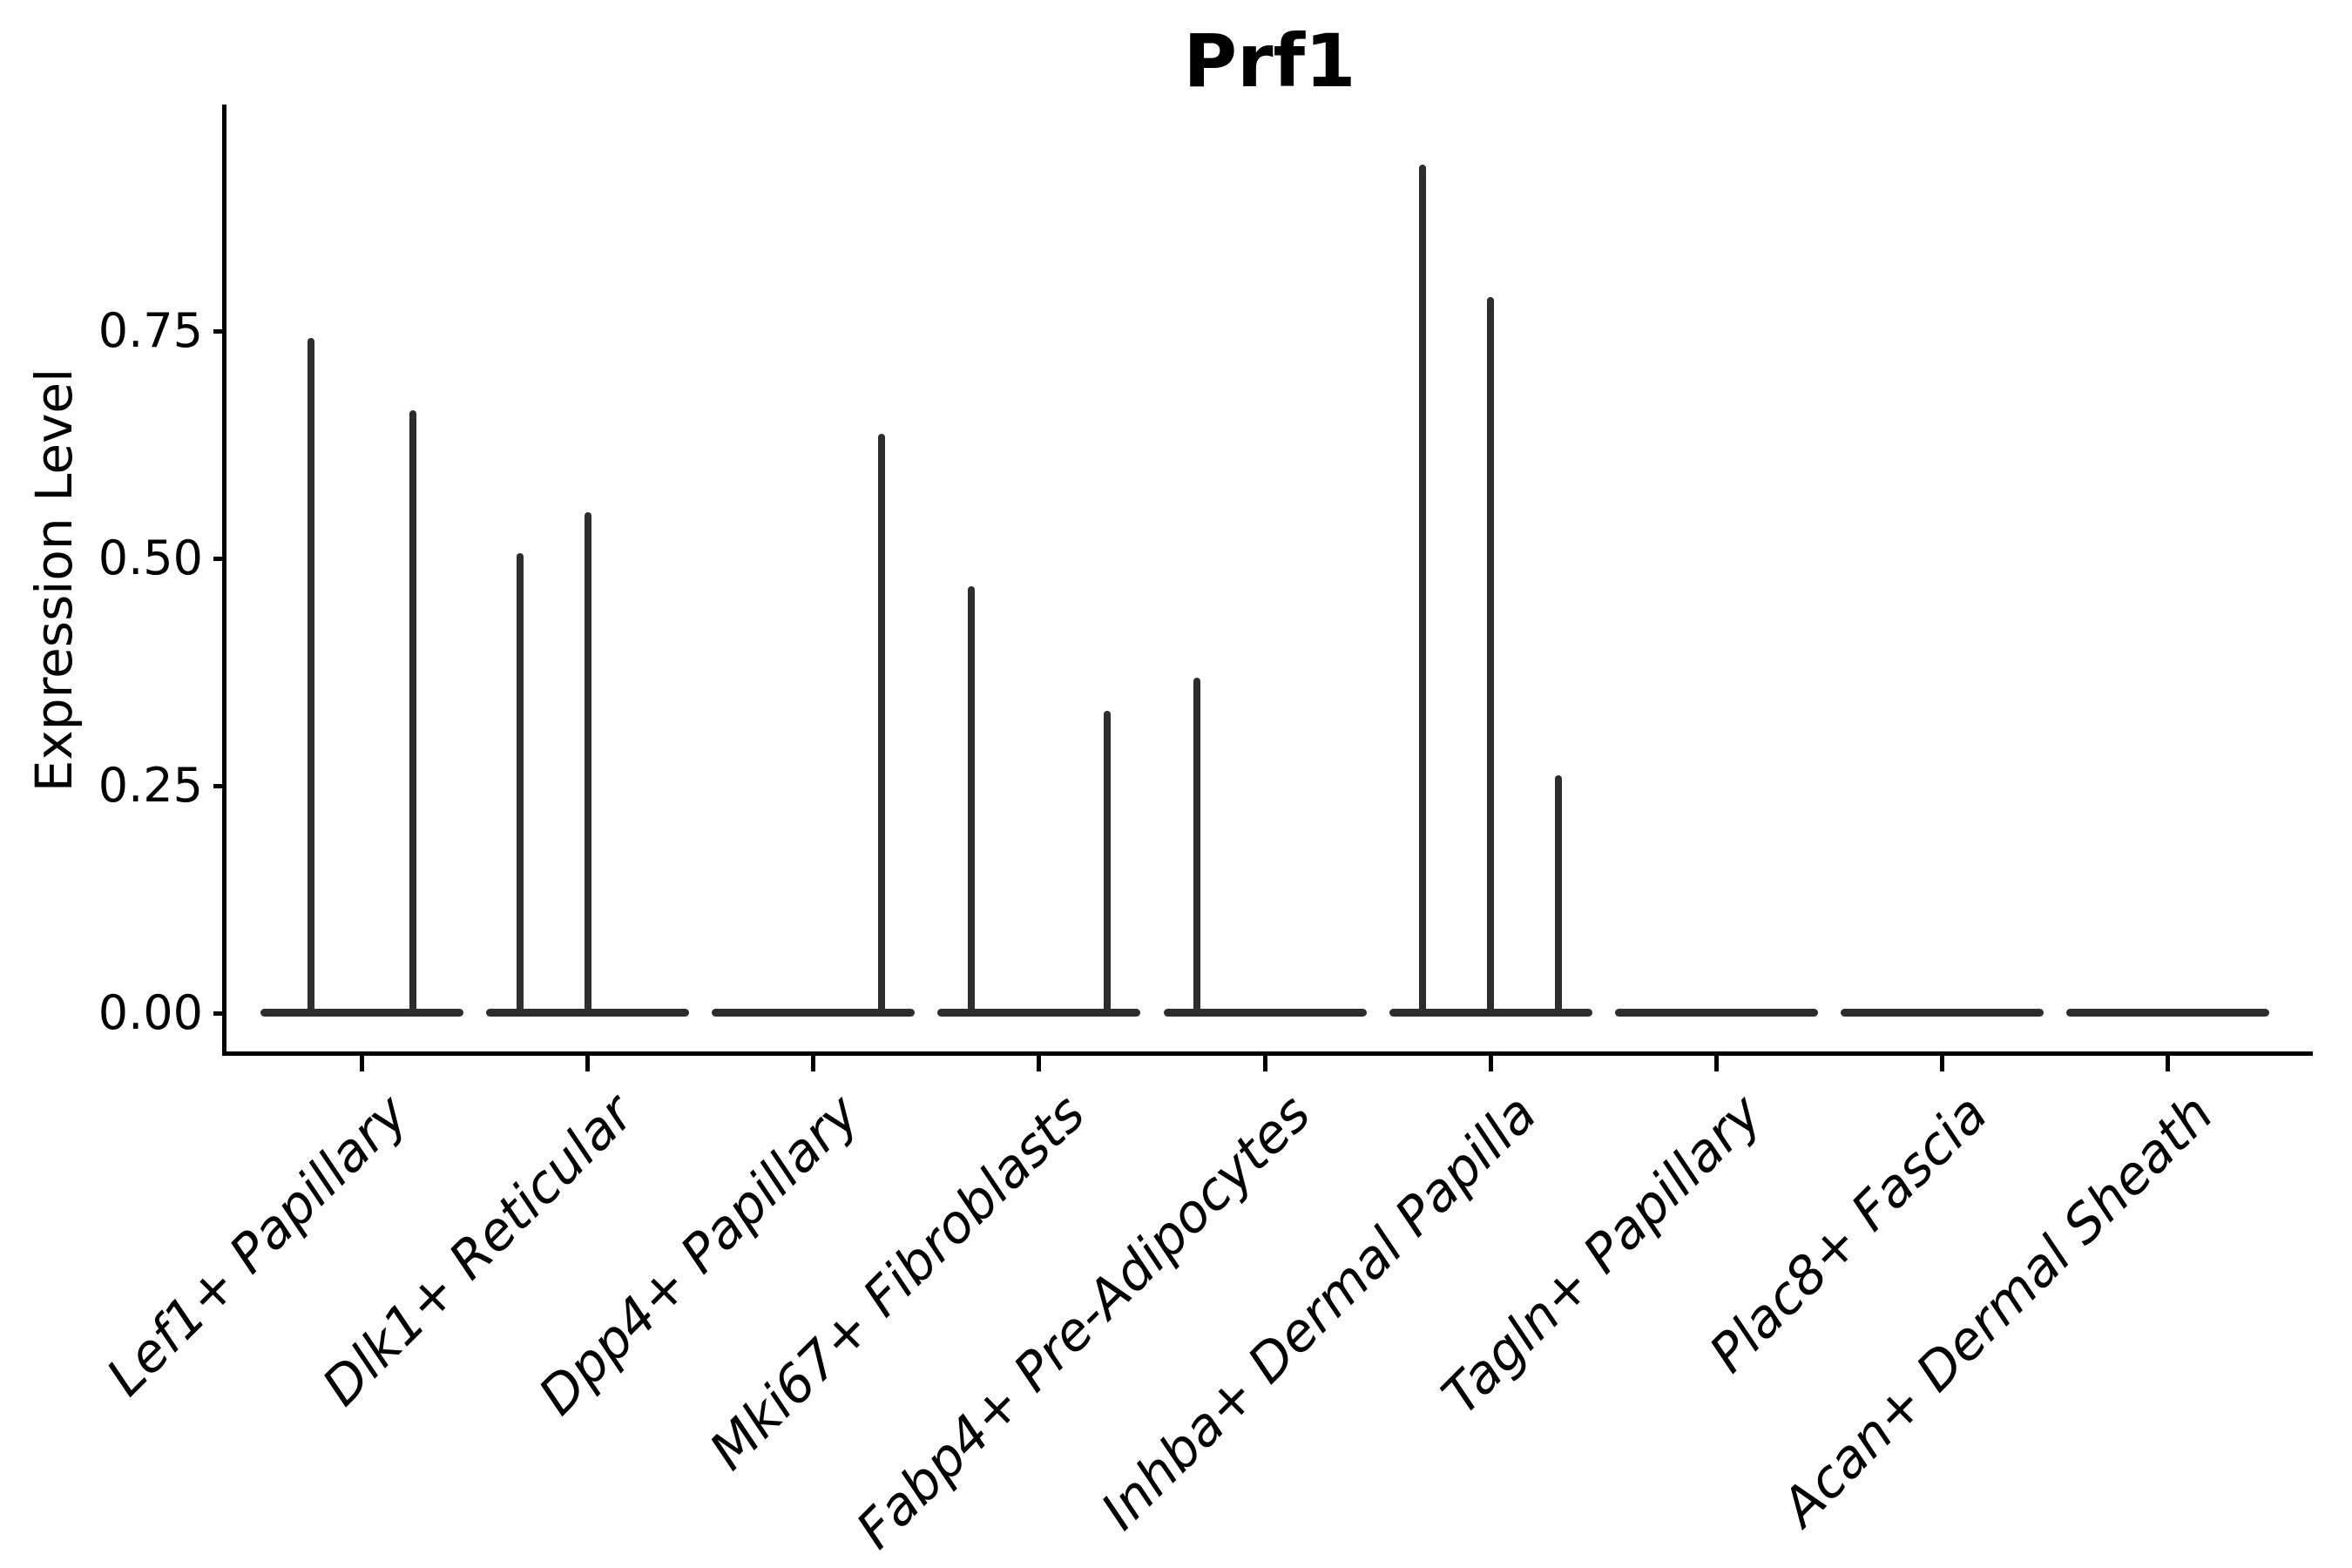 The height and width of the screenshot is (1568, 2352). Describe the element at coordinates (1319, 1312) in the screenshot. I see `x-tick-label: Inhba+ Dermal Papilla` at that location.